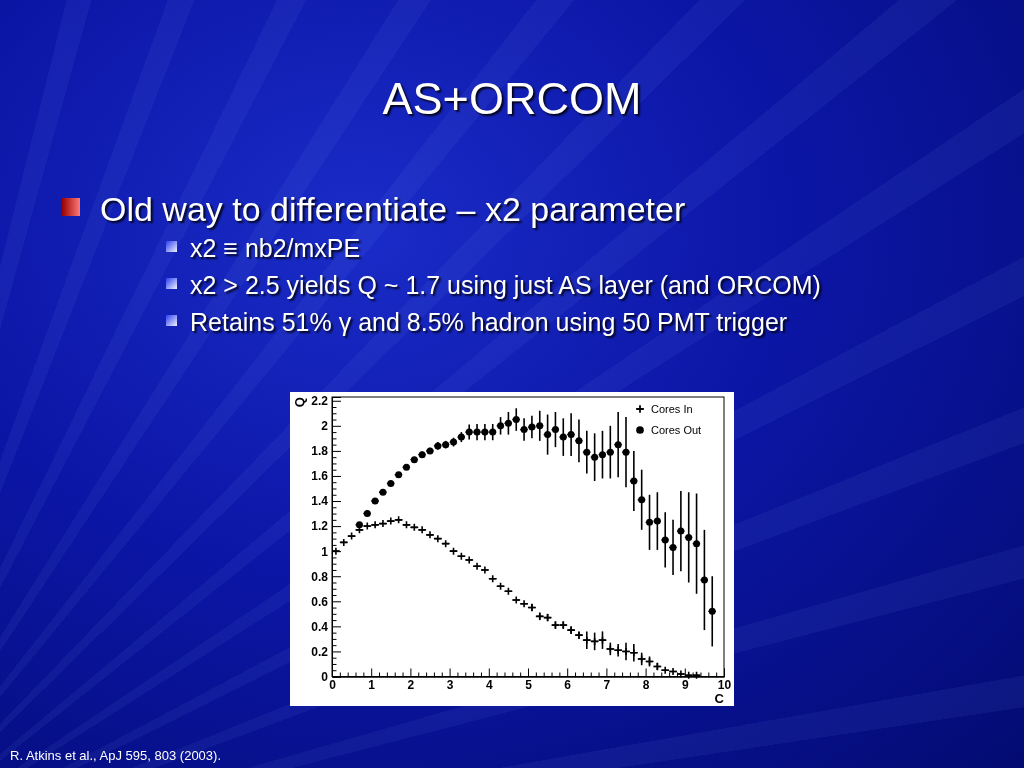  What do you see at coordinates (320, 476) in the screenshot?
I see `y-tick-label: 1.6` at bounding box center [320, 476].